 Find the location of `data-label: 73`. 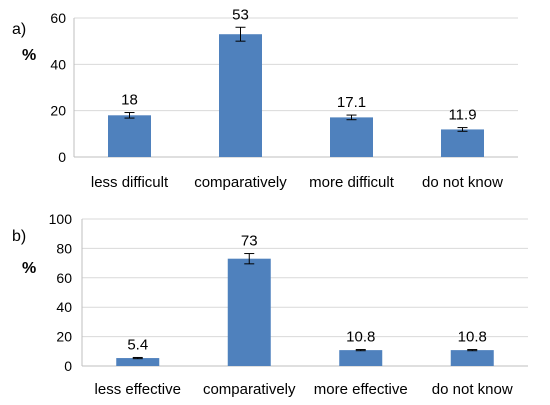

data-label: 73 is located at coordinates (249, 241).